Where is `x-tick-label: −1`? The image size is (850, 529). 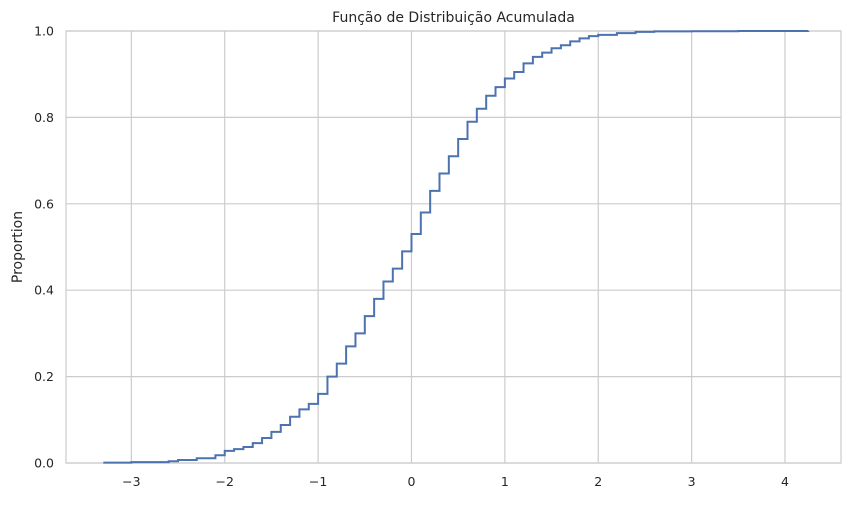 x-tick-label: −1 is located at coordinates (318, 481).